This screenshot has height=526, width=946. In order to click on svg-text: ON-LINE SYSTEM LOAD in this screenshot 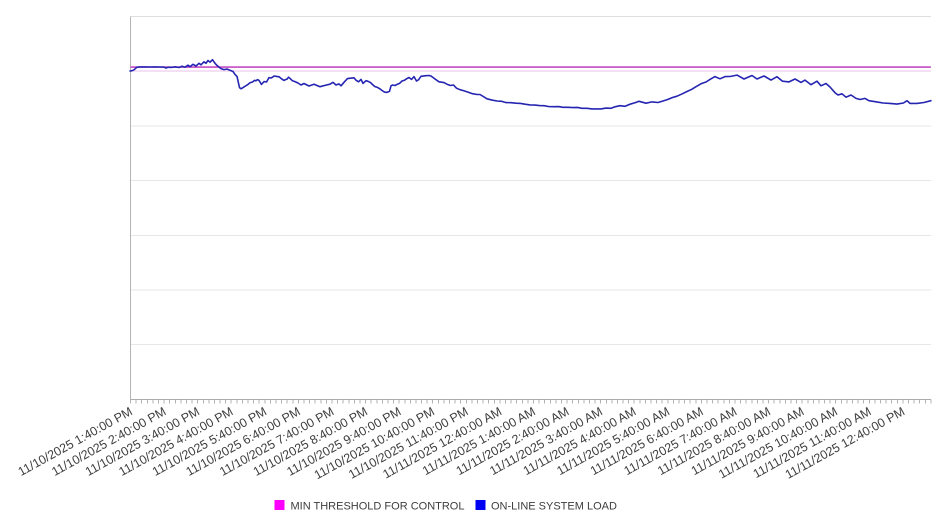, I will do `click(554, 506)`.